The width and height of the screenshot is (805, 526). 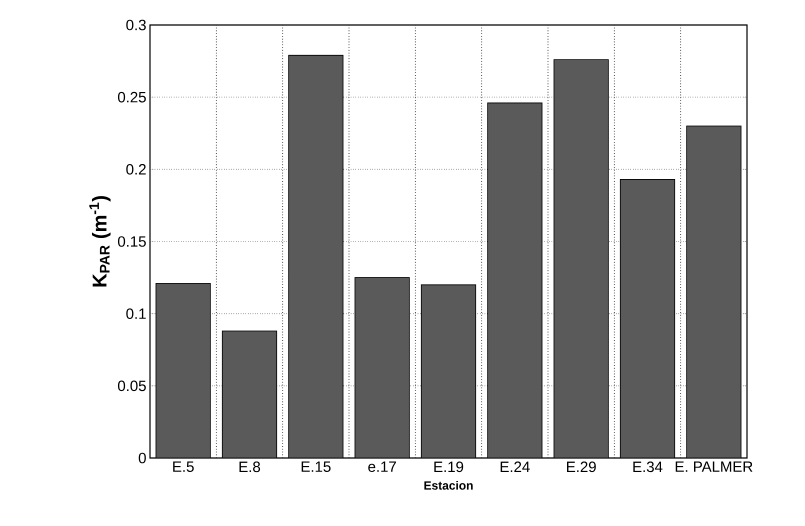 I want to click on x-tick-label: E.5, so click(x=183, y=467).